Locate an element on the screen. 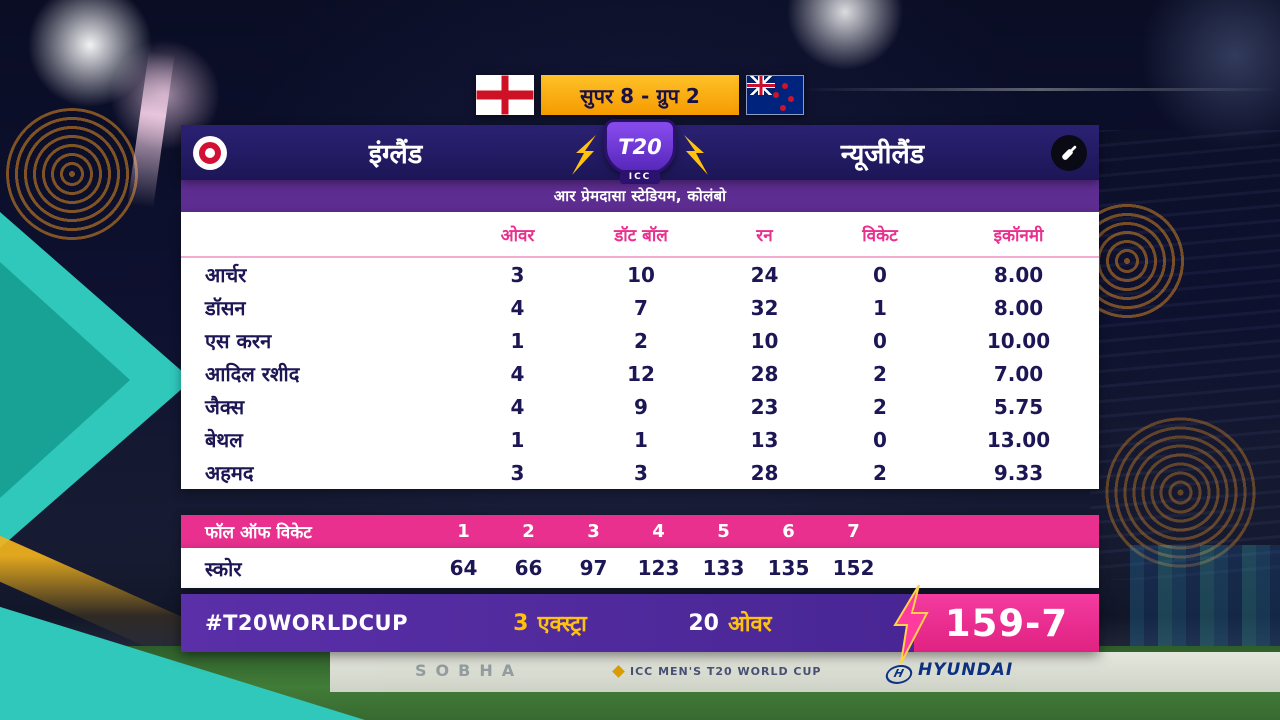 The image size is (1280, 720). batting-team-badge is located at coordinates (1069, 152).